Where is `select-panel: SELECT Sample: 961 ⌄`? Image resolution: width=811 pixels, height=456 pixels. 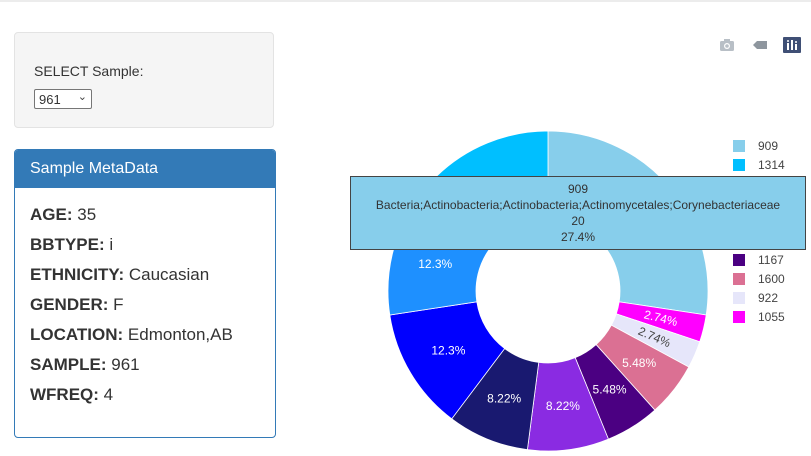 select-panel: SELECT Sample: 961 ⌄ is located at coordinates (144, 80).